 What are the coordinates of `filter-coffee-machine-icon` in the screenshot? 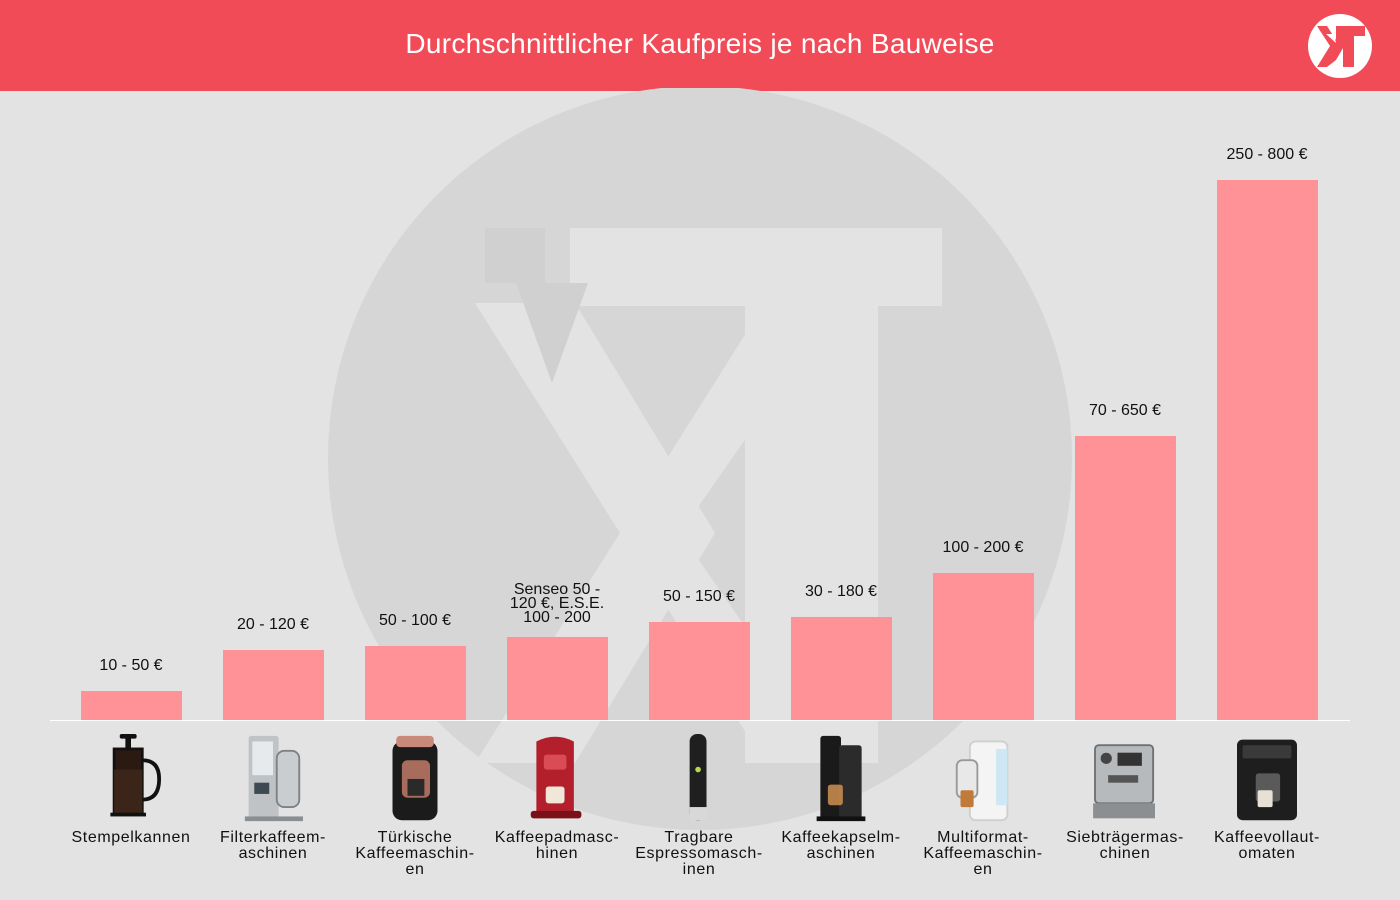 It's located at (273, 778).